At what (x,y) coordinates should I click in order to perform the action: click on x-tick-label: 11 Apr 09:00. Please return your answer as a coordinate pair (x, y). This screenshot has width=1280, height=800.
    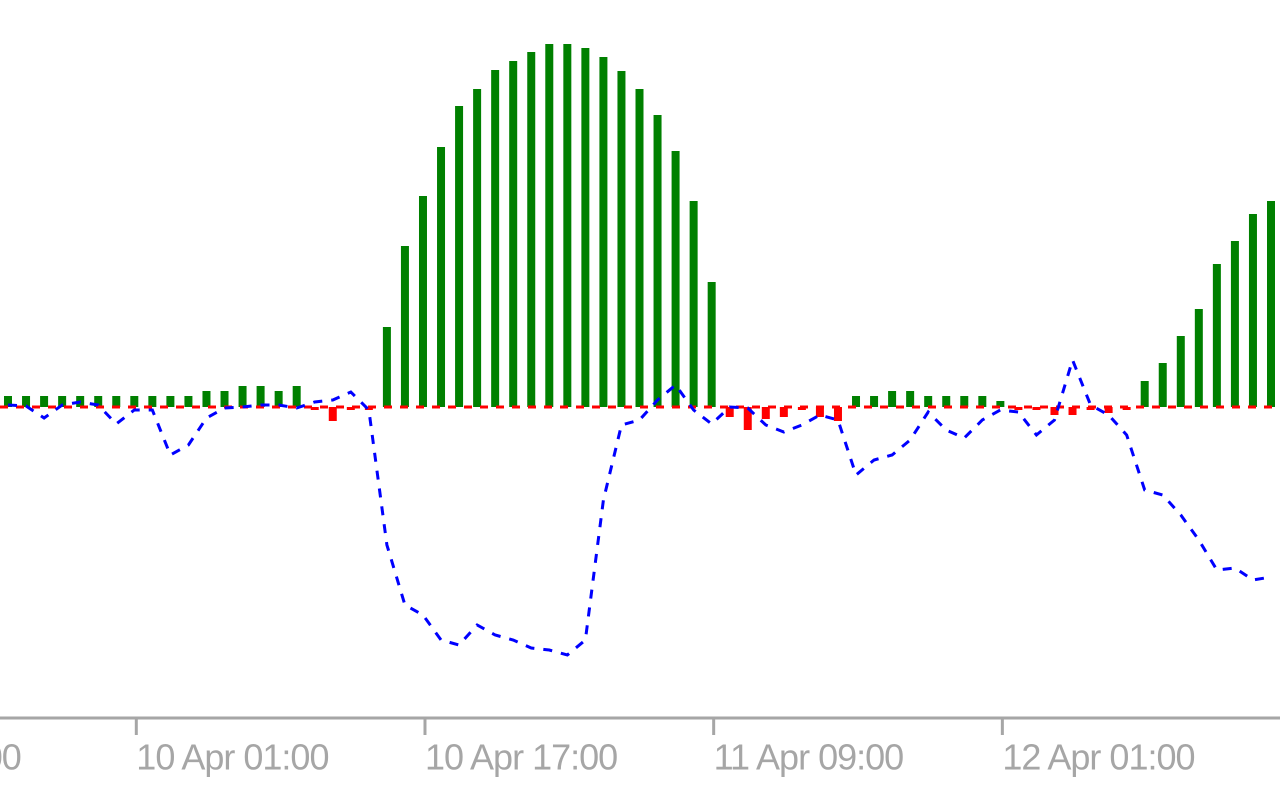
    Looking at the image, I should click on (809, 757).